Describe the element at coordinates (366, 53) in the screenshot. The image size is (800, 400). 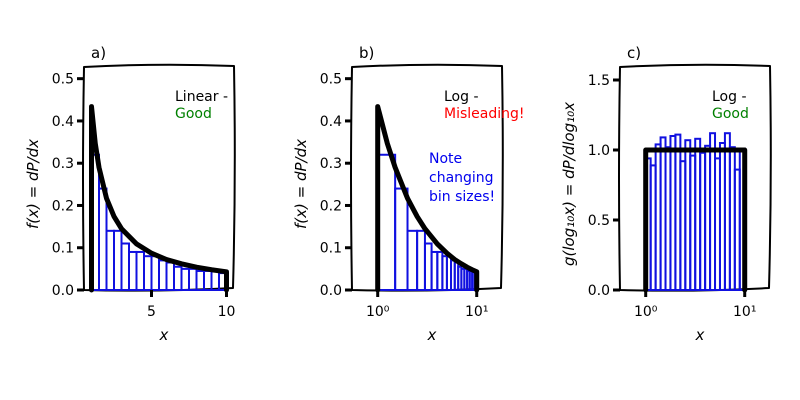
I see `panel-label: b)` at that location.